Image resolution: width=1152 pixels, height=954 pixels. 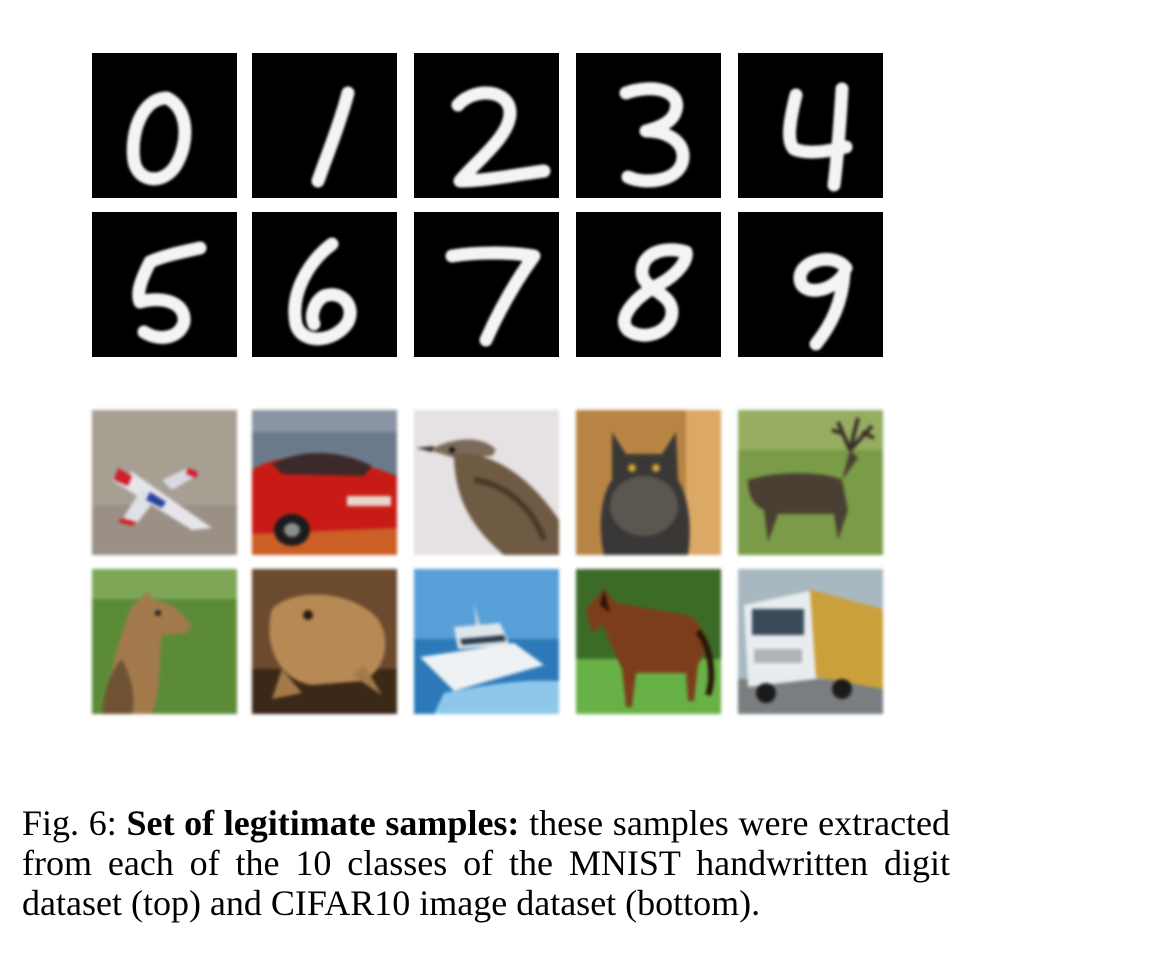 What do you see at coordinates (324, 482) in the screenshot?
I see `cifar-automobile` at bounding box center [324, 482].